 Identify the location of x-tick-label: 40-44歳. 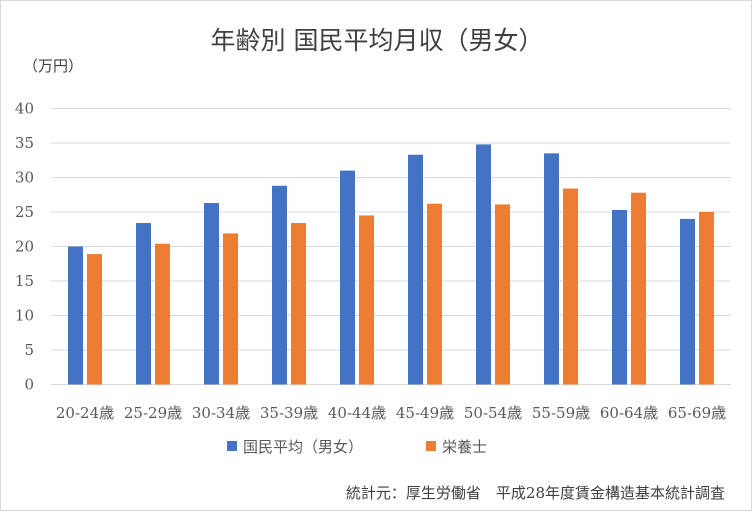
(357, 413).